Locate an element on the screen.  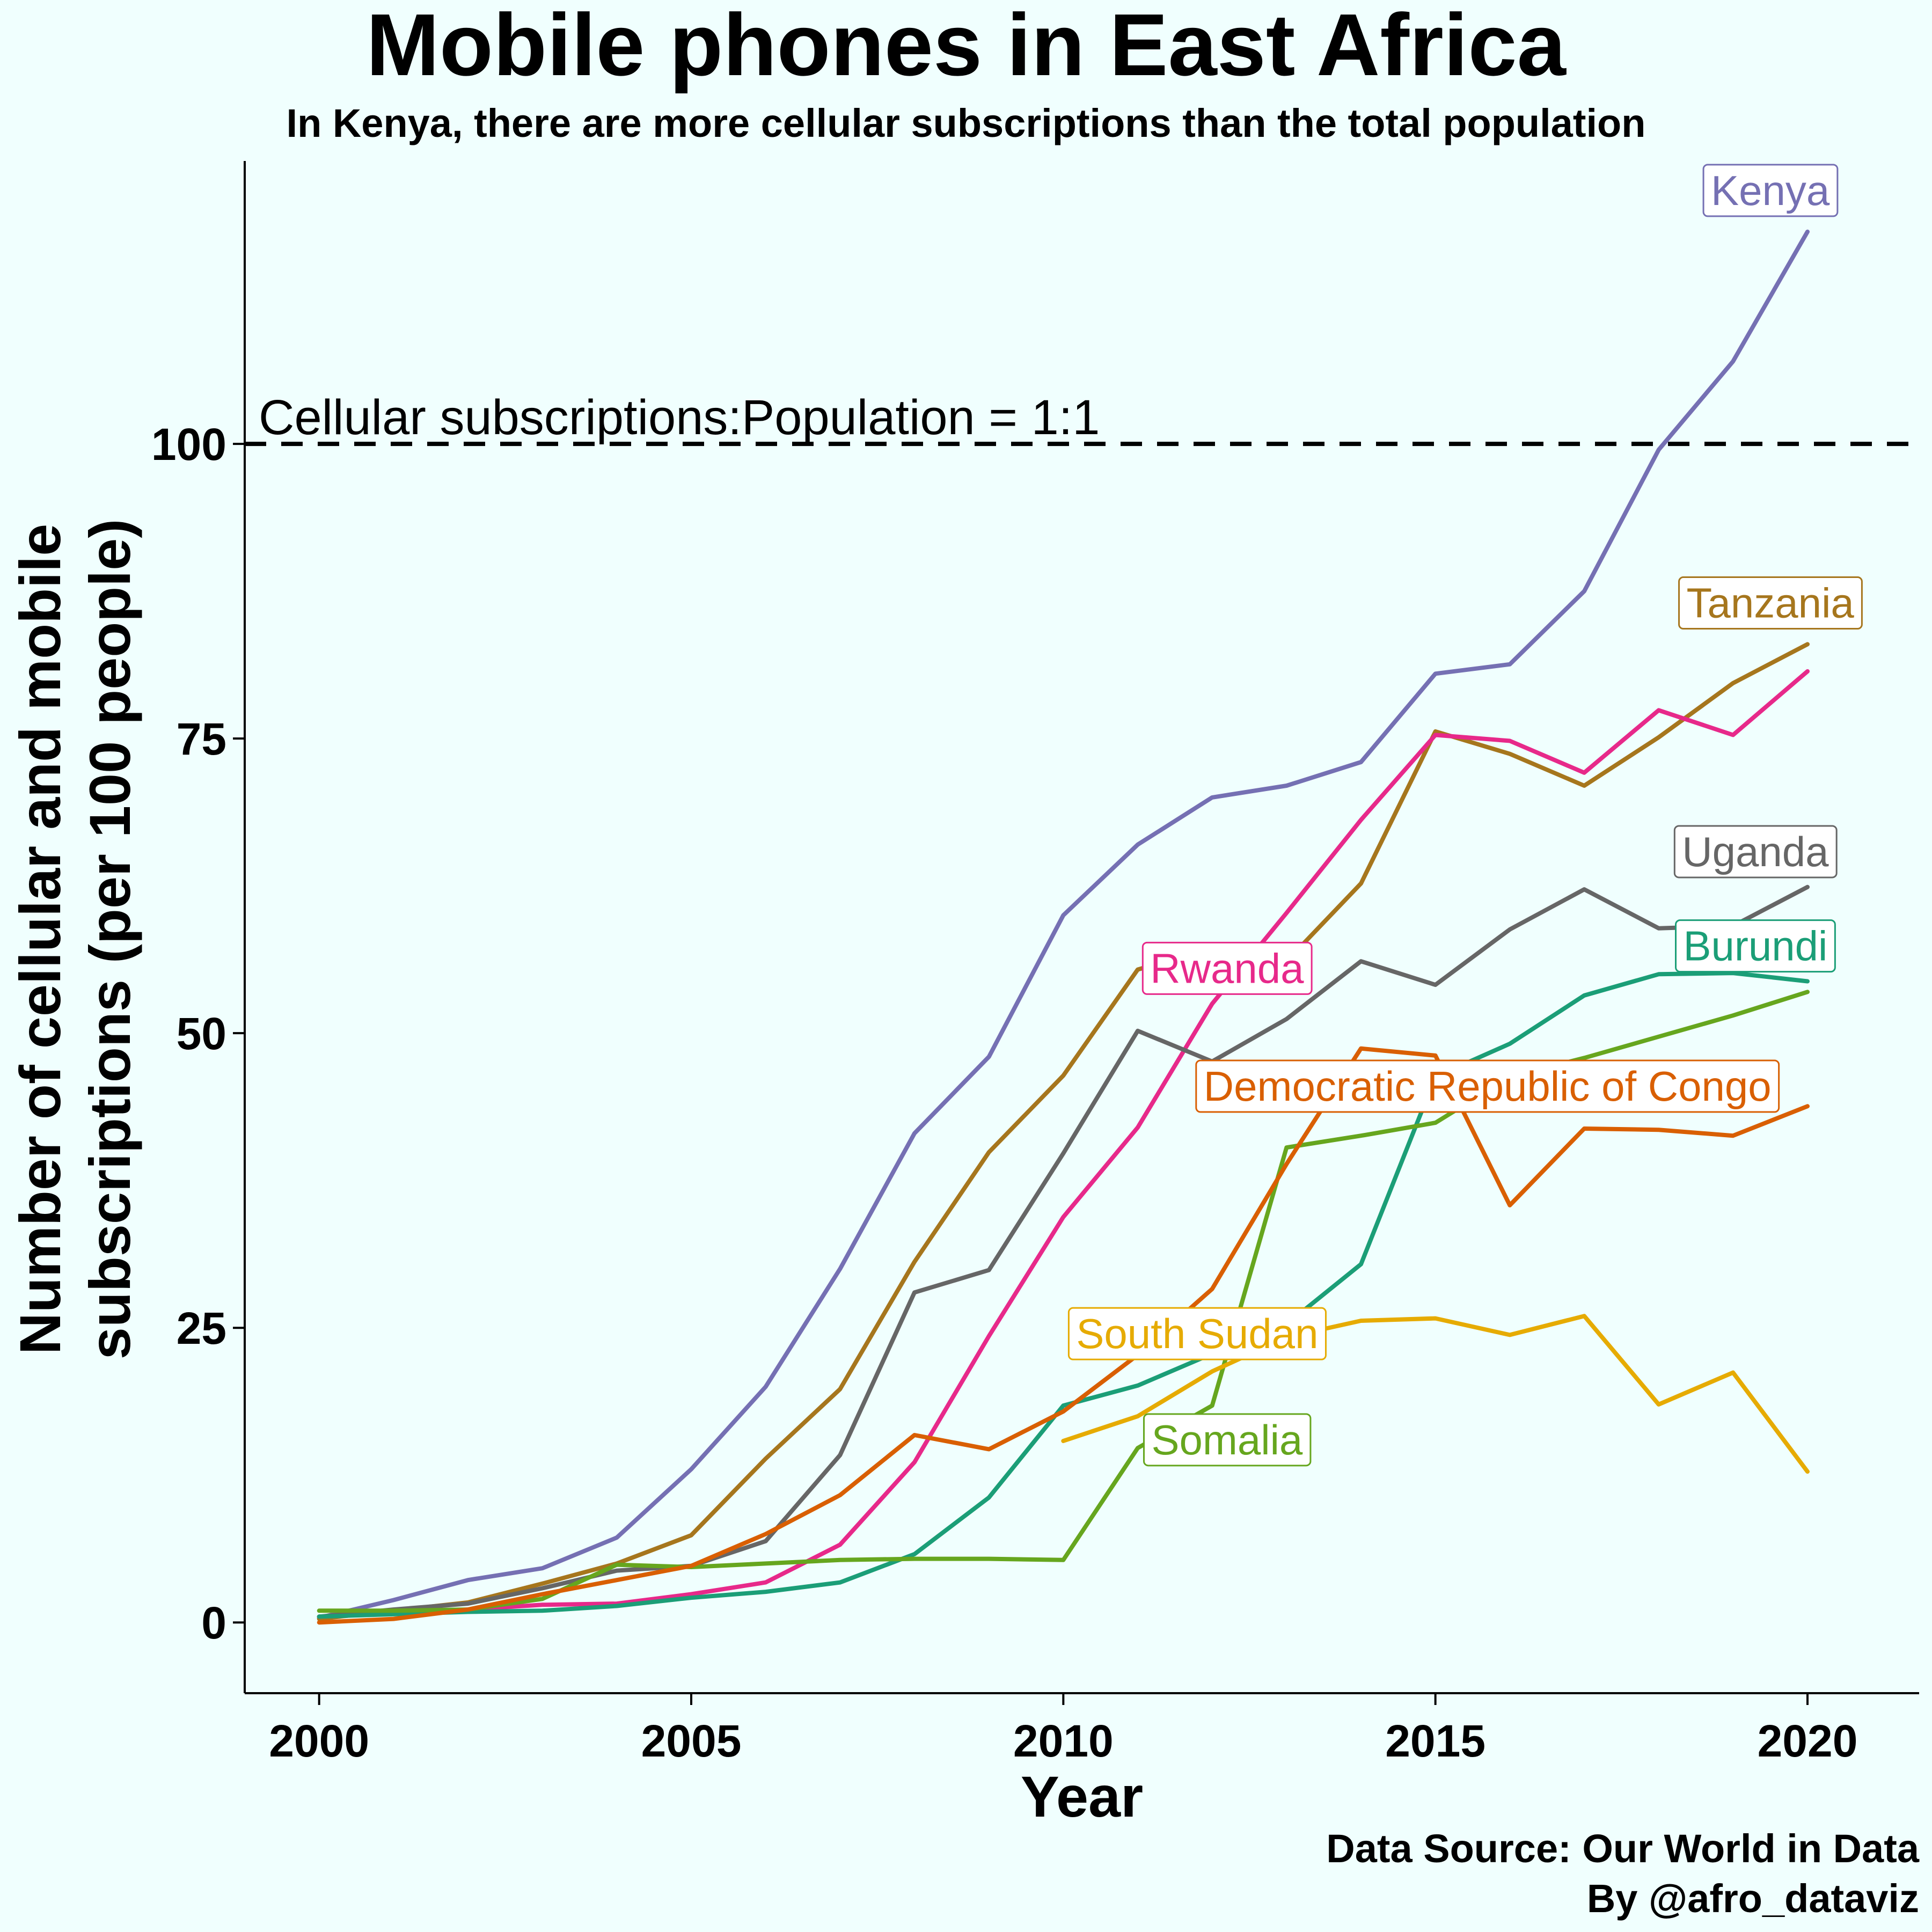
series-label: Kenya is located at coordinates (1770, 190).